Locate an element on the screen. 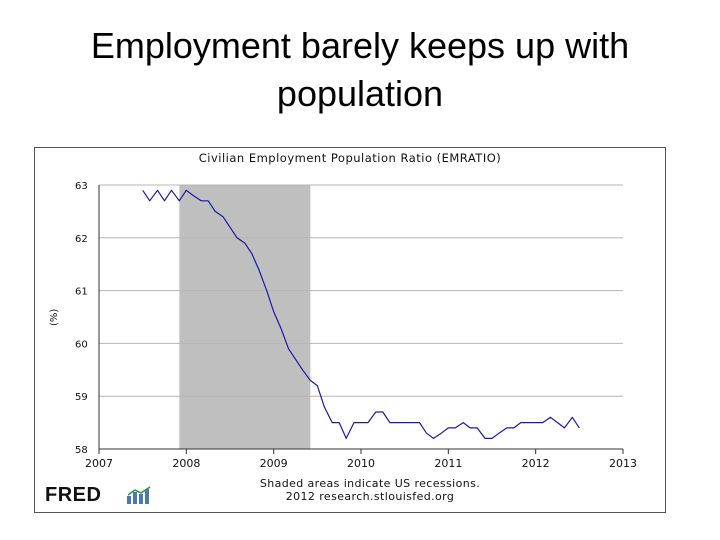  x-tick-label: 2007 is located at coordinates (99, 463).